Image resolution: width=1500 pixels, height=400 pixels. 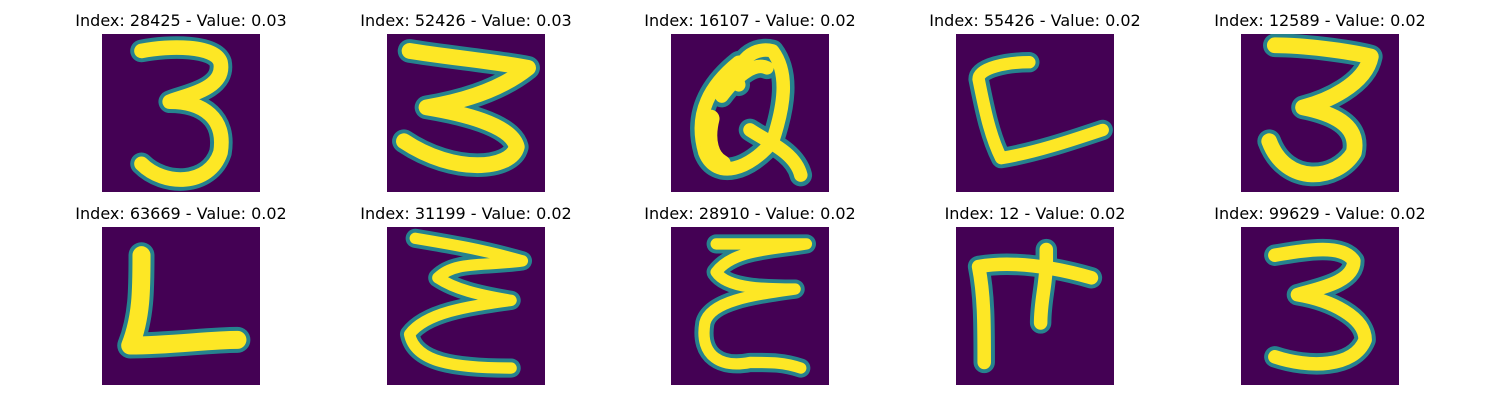 What do you see at coordinates (750, 213) in the screenshot?
I see `panel-title: Index: 28910 - Value: 0.02` at bounding box center [750, 213].